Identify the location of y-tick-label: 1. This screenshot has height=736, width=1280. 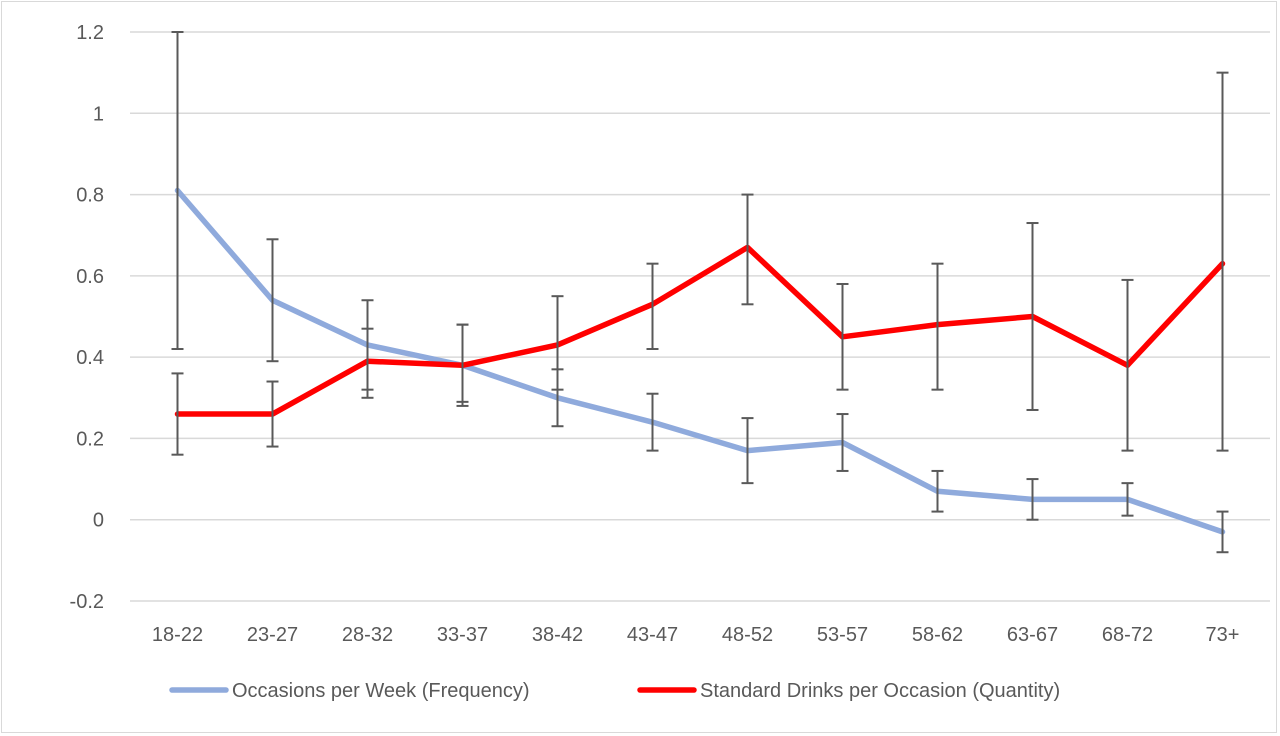
(98, 114).